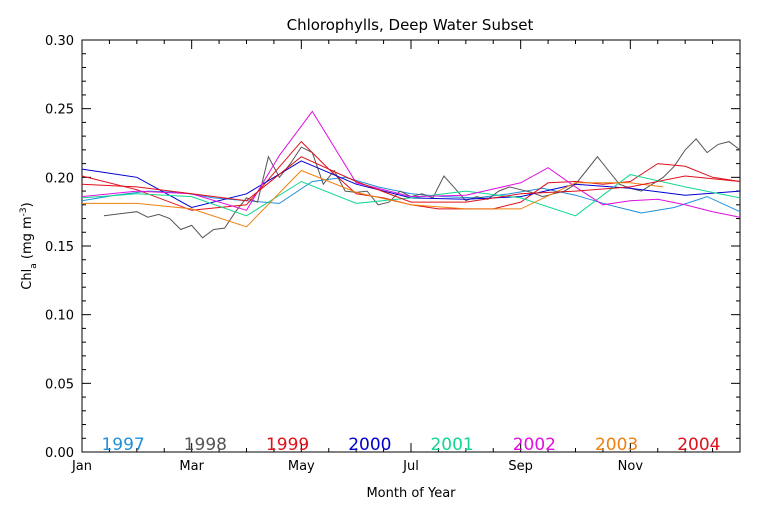 The height and width of the screenshot is (512, 768). What do you see at coordinates (616, 445) in the screenshot?
I see `legend-entry-2003: 2003` at bounding box center [616, 445].